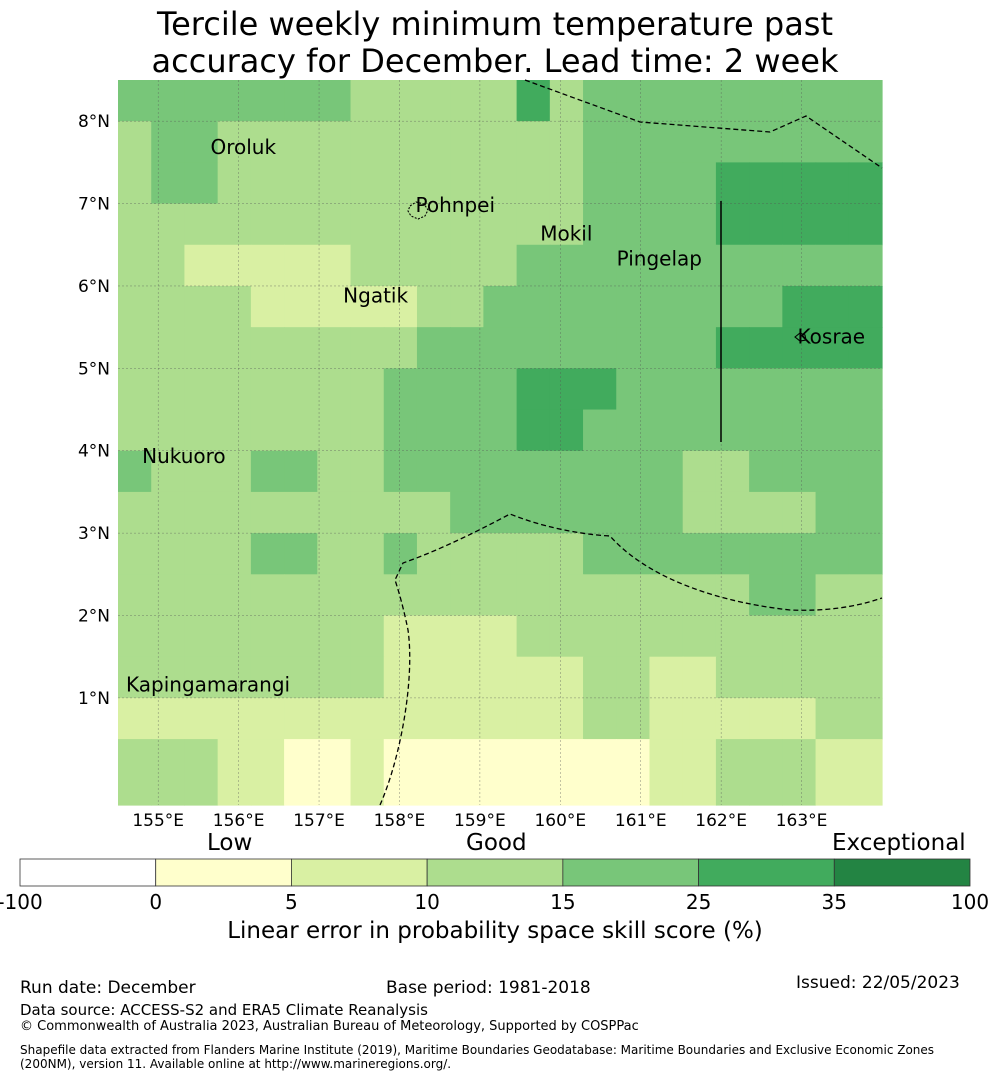 The width and height of the screenshot is (990, 1080). I want to click on longitude-tick-label: 158°E, so click(400, 821).